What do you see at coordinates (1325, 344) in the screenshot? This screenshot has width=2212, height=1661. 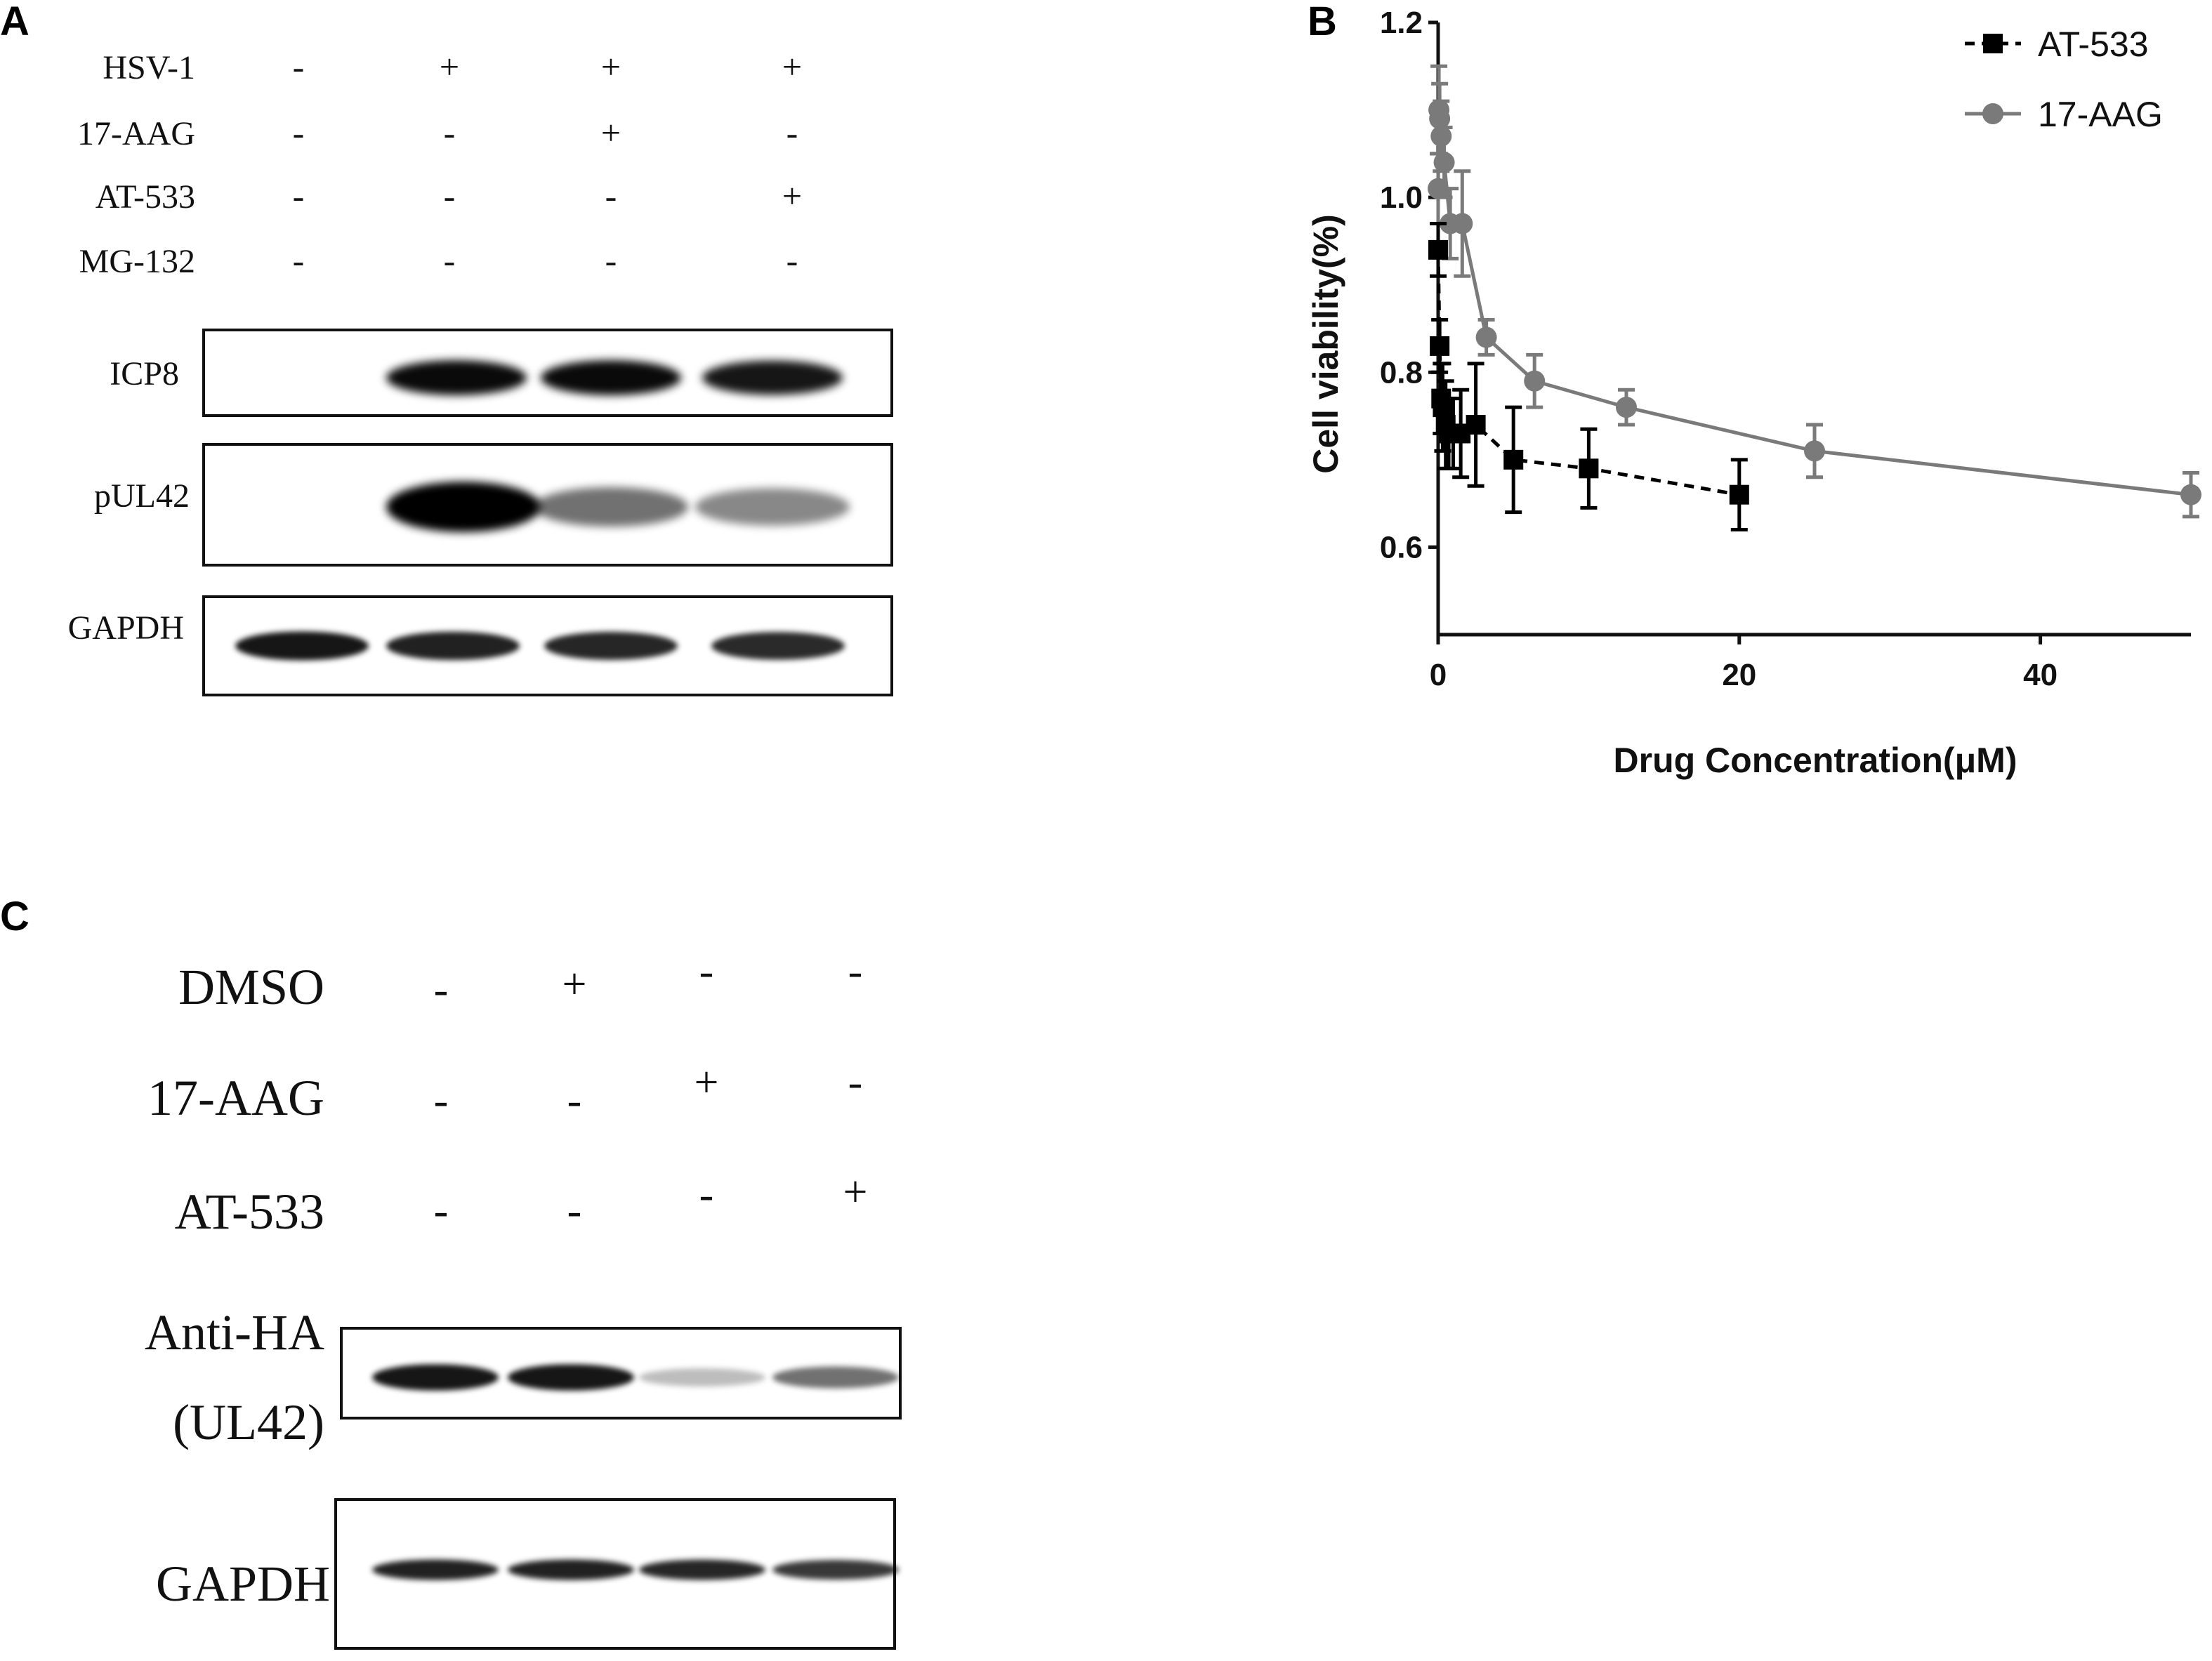 I see `y-axis-title: Cell viability(%)` at bounding box center [1325, 344].